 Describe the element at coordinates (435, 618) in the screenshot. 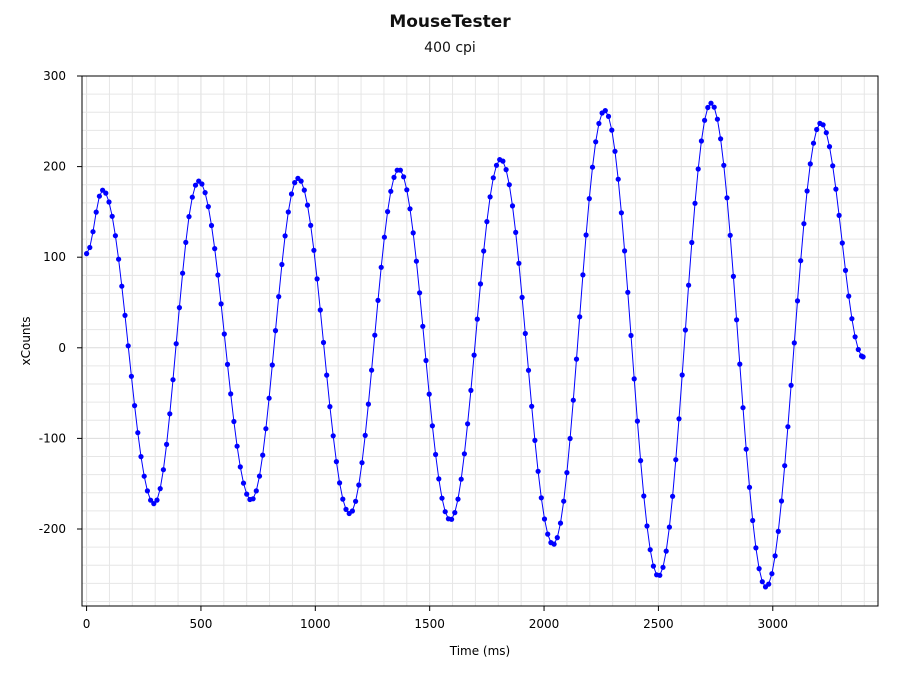

I see `x-axis: 0 500 1000 1500 2000 2500 3000` at that location.